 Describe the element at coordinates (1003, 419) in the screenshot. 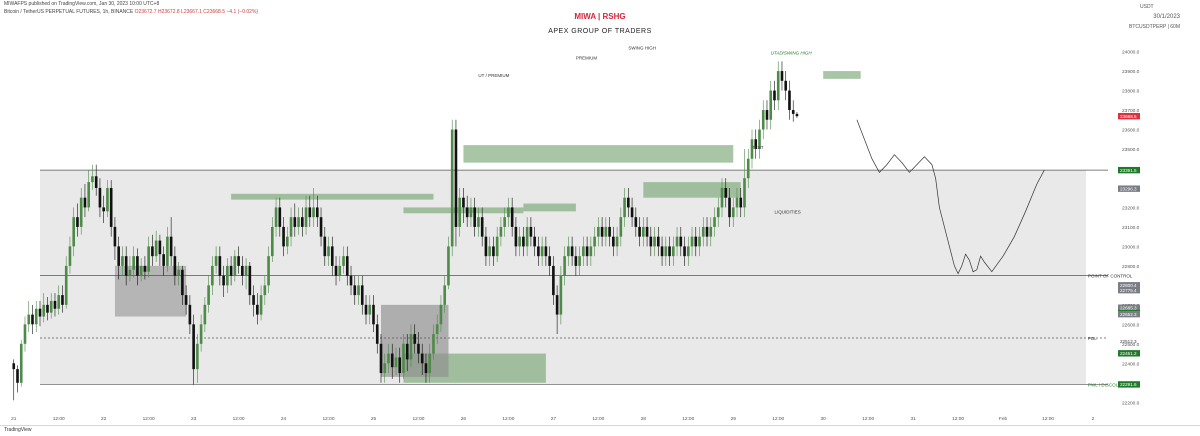

I see `x-tick-label: Feb` at that location.